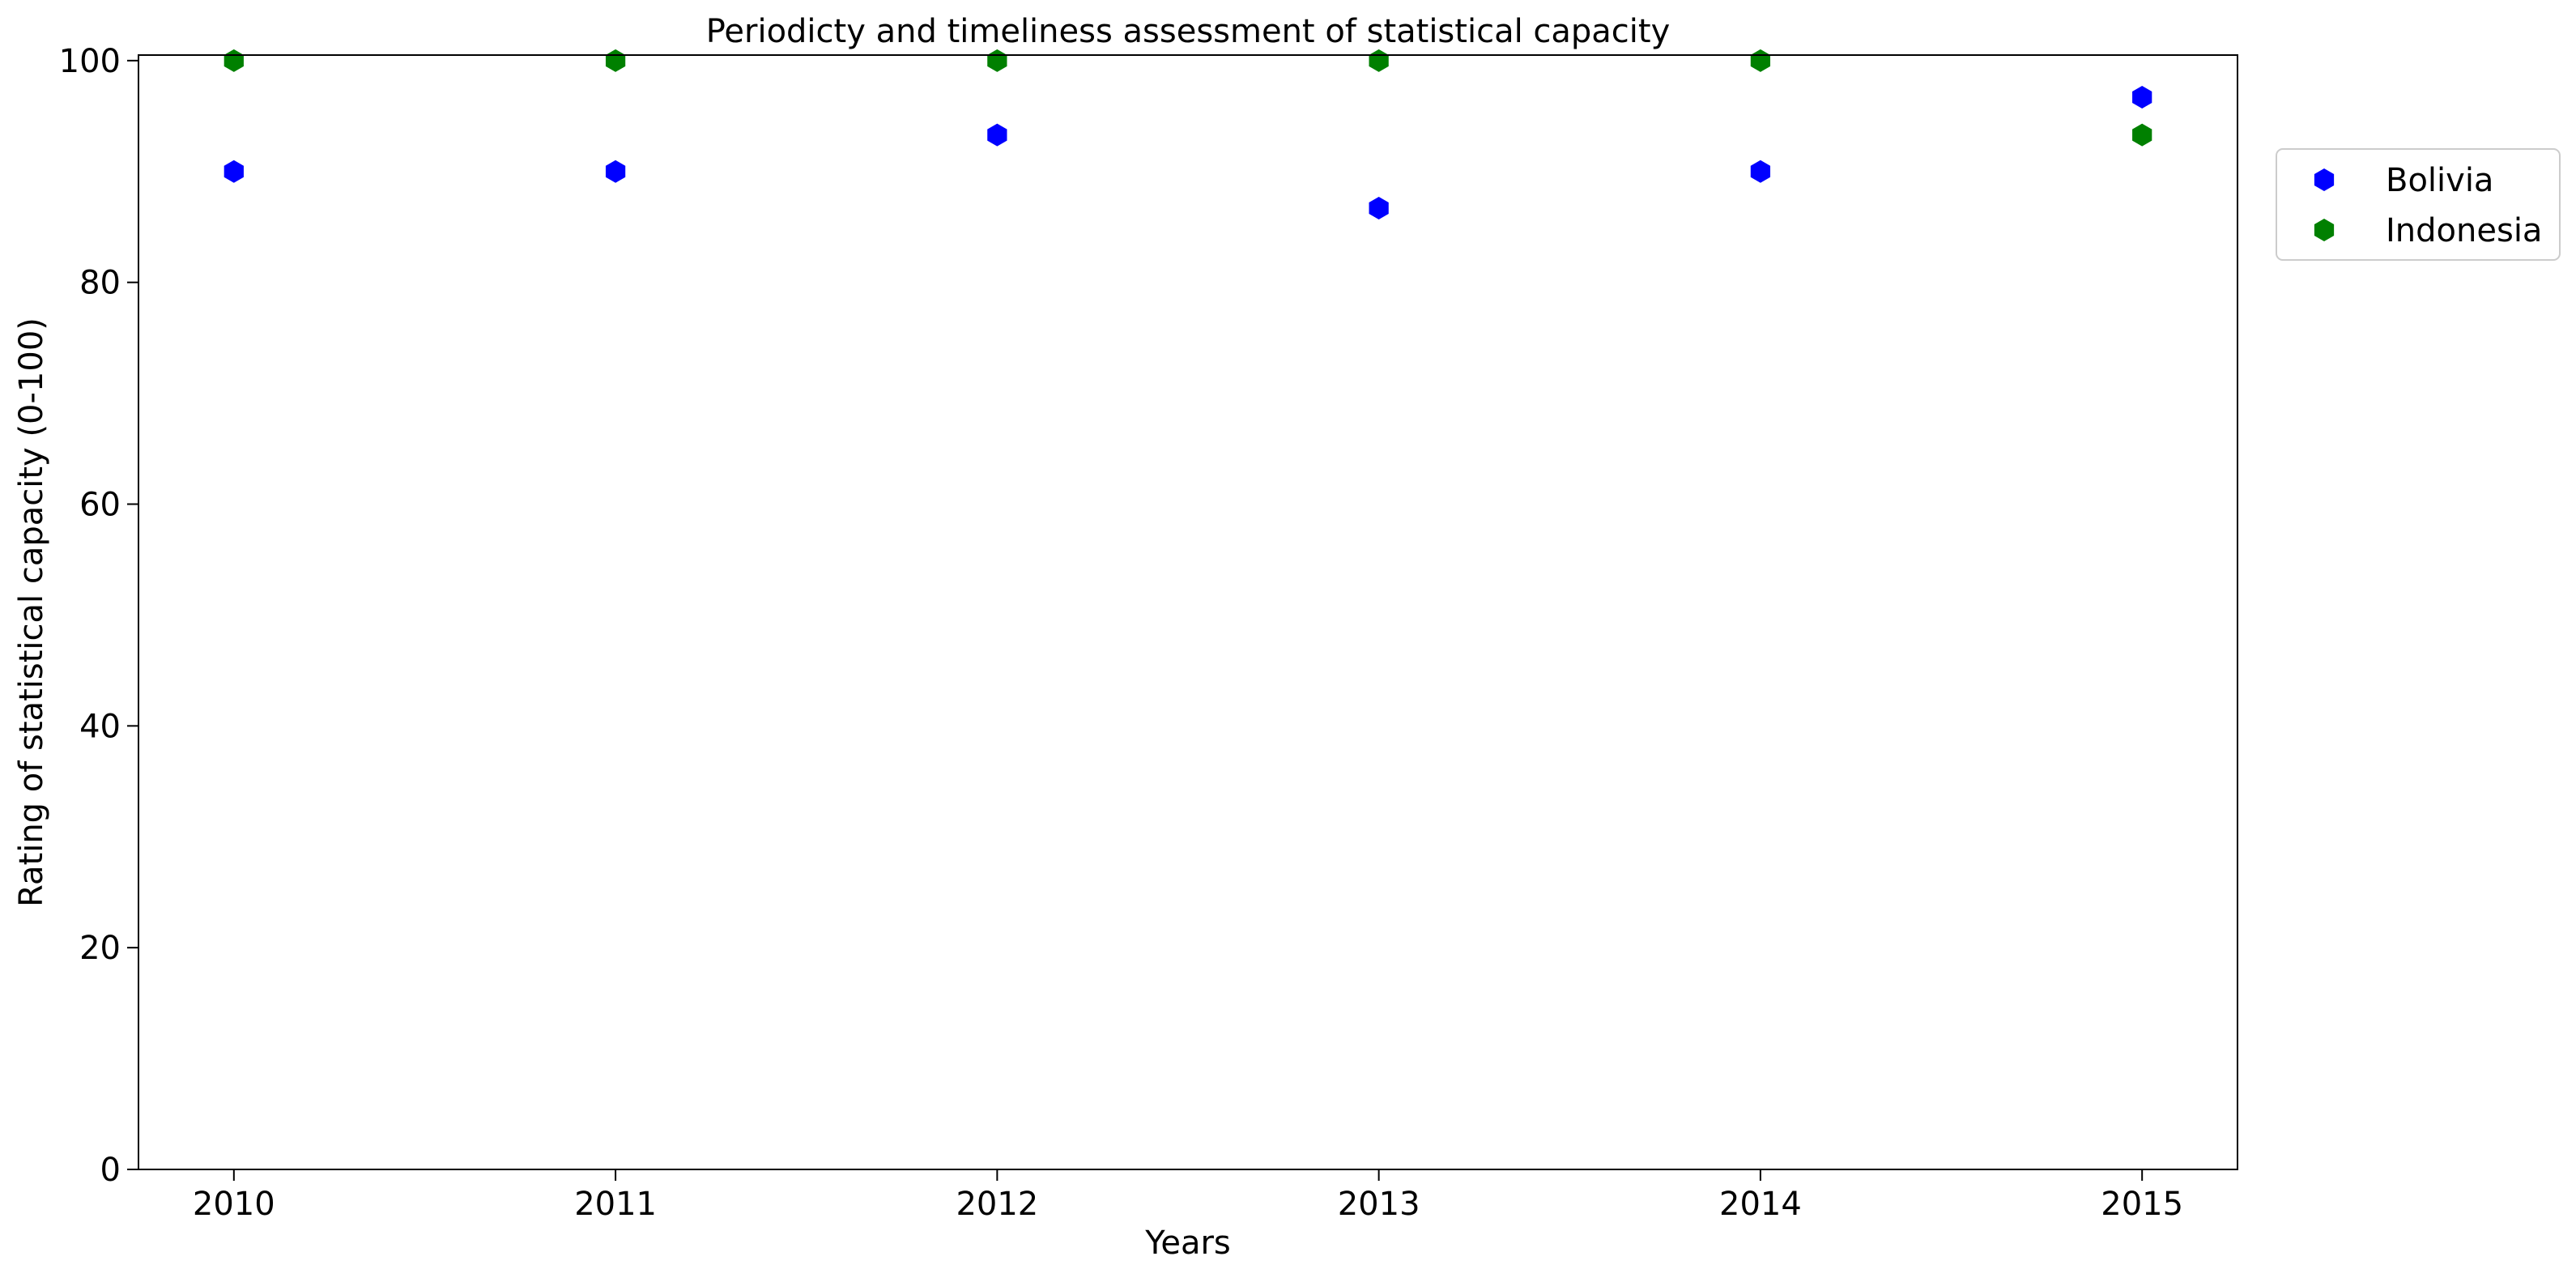 Image resolution: width=2576 pixels, height=1282 pixels. What do you see at coordinates (2464, 230) in the screenshot?
I see `legend-label-indonesia: Indonesia` at bounding box center [2464, 230].